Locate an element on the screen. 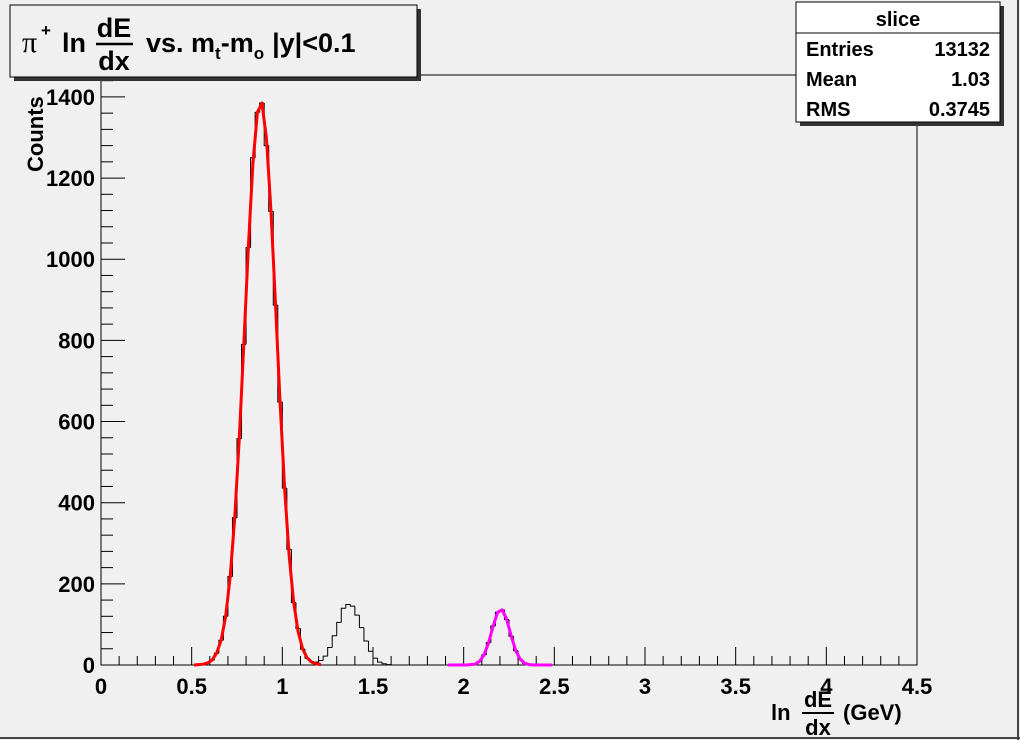 This screenshot has height=740, width=1020. x-label-unit: (GeV) is located at coordinates (872, 712).